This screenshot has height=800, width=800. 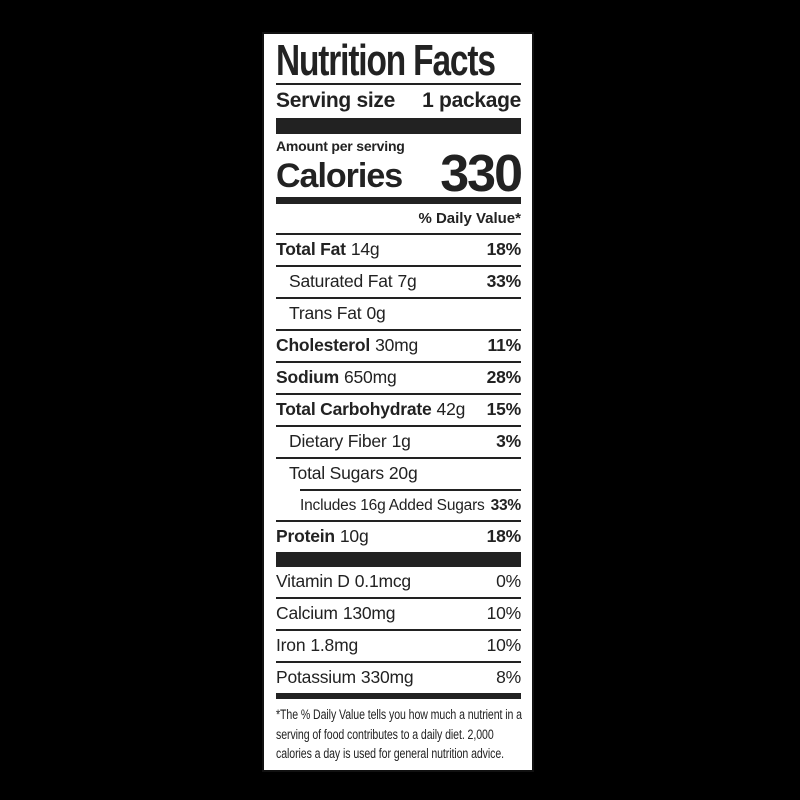 What do you see at coordinates (398, 200) in the screenshot?
I see `section-bar-medium` at bounding box center [398, 200].